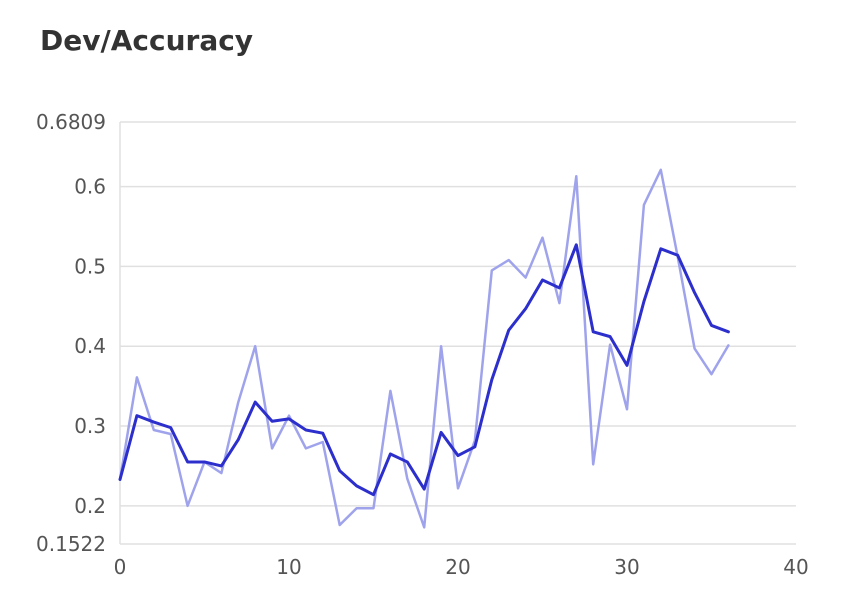 The width and height of the screenshot is (856, 602). I want to click on x-tick-label: 10, so click(288, 567).